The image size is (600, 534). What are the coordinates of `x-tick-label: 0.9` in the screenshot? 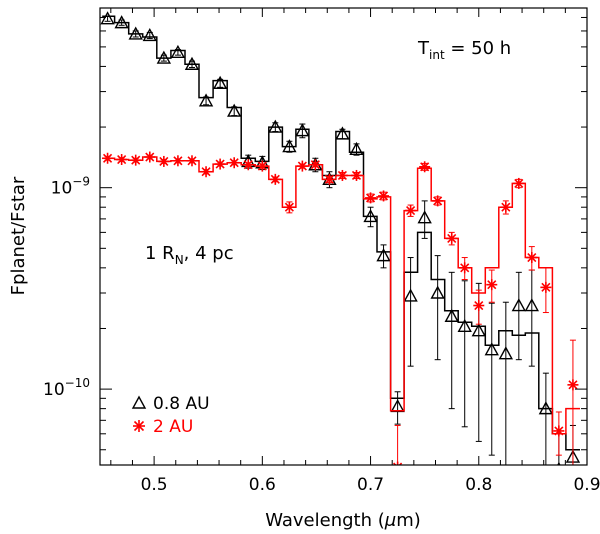 It's located at (586, 485).